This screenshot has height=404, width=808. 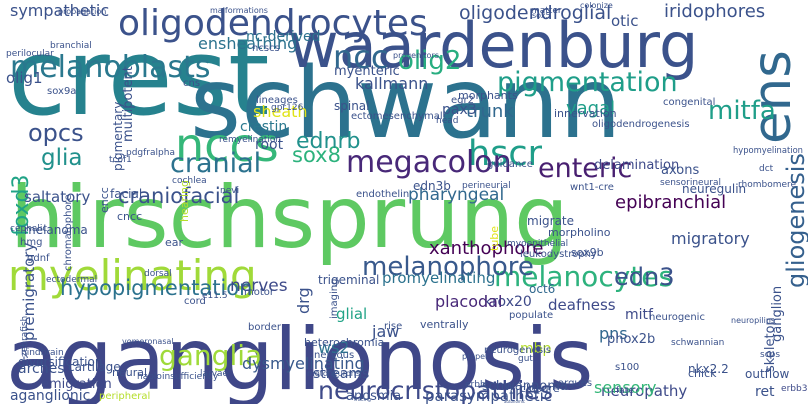 What do you see at coordinates (644, 391) in the screenshot?
I see `cloud-word: neuropathy` at bounding box center [644, 391].